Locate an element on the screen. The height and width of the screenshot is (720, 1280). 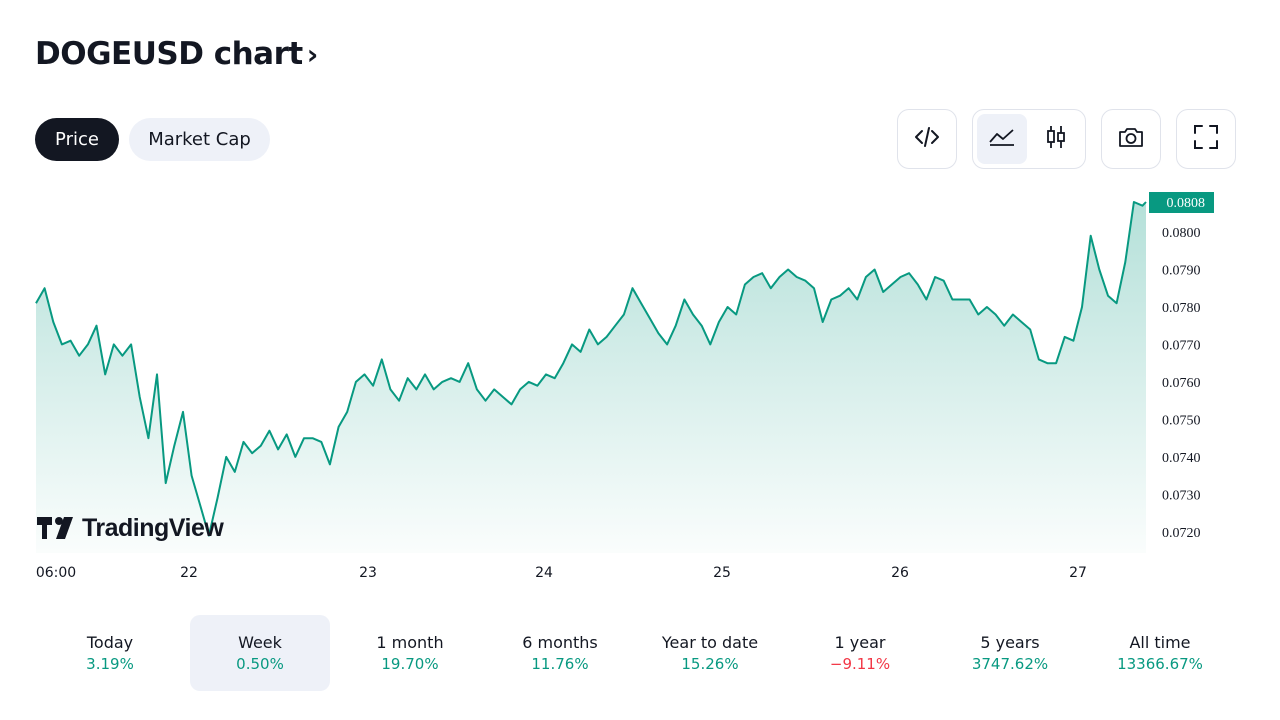
y-tick-label: 0.0730 is located at coordinates (1181, 495).